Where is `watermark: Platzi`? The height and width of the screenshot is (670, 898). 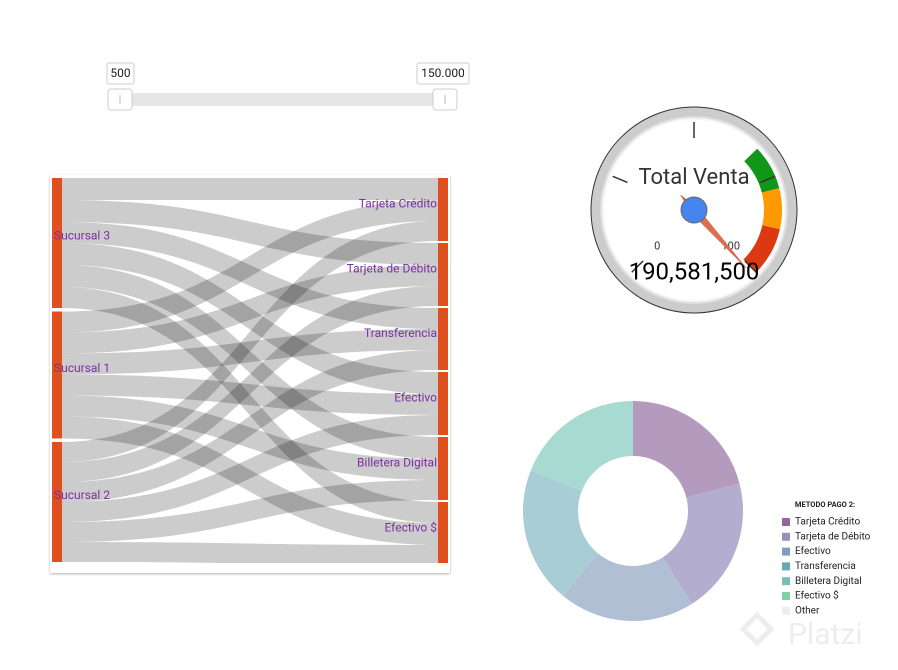 watermark: Platzi is located at coordinates (801, 631).